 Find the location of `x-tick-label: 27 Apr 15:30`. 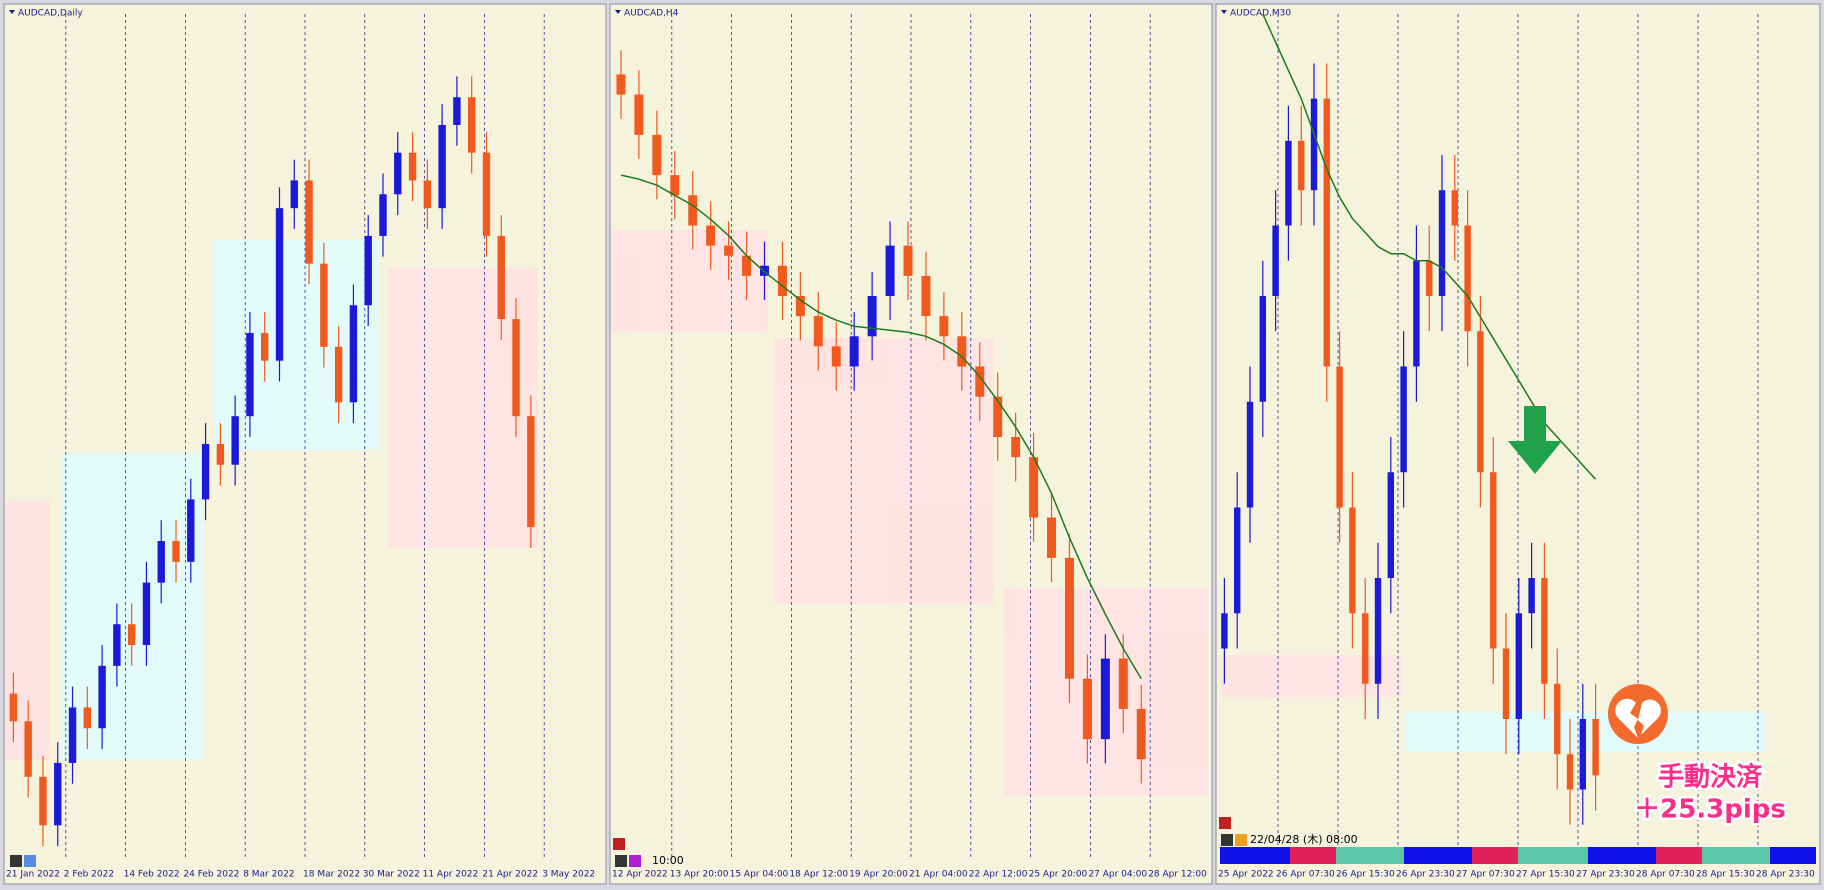

x-tick-label: 27 Apr 15:30 is located at coordinates (1545, 875).